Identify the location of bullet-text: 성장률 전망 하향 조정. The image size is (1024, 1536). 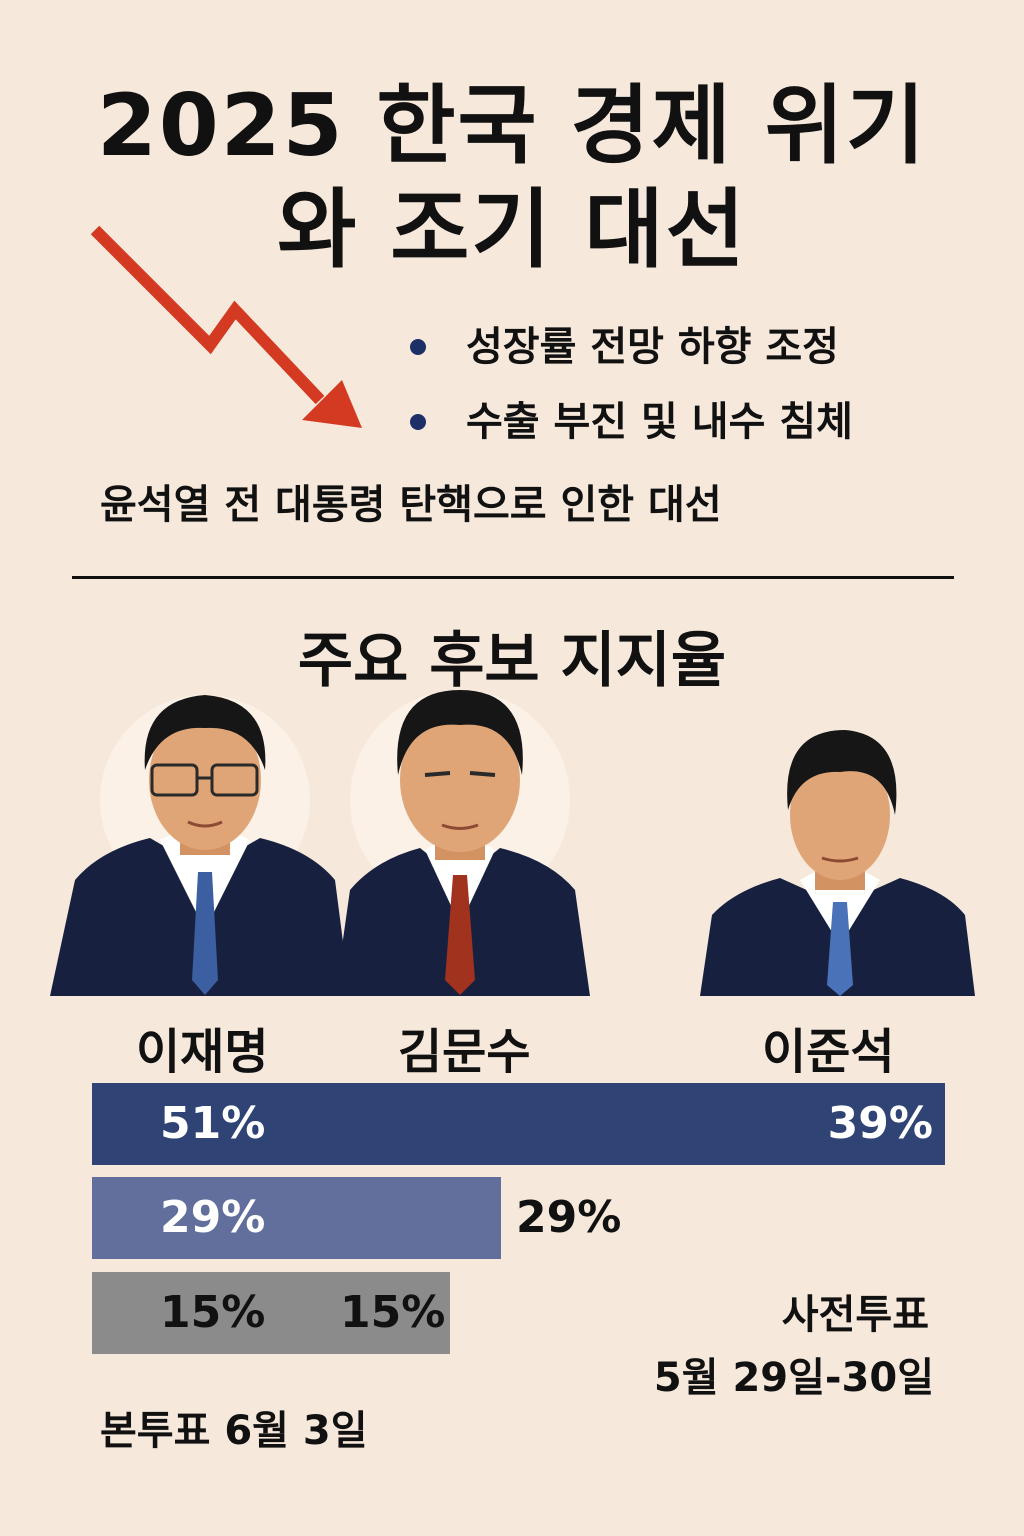
(652, 347).